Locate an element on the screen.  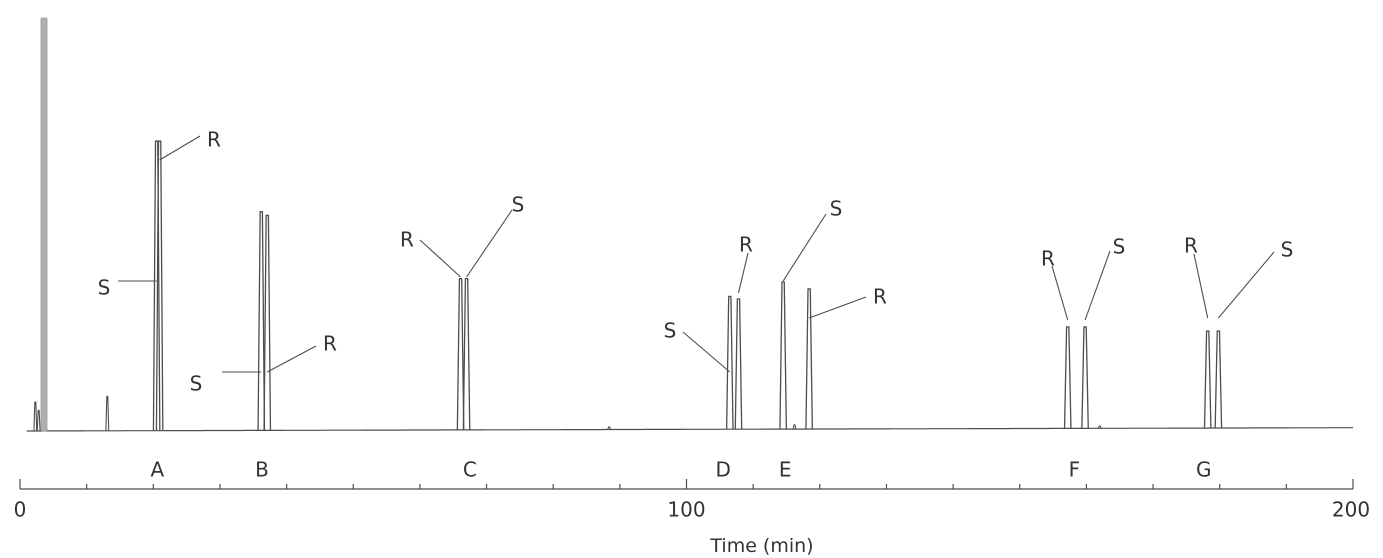
group-label-E: E is located at coordinates (785, 470).